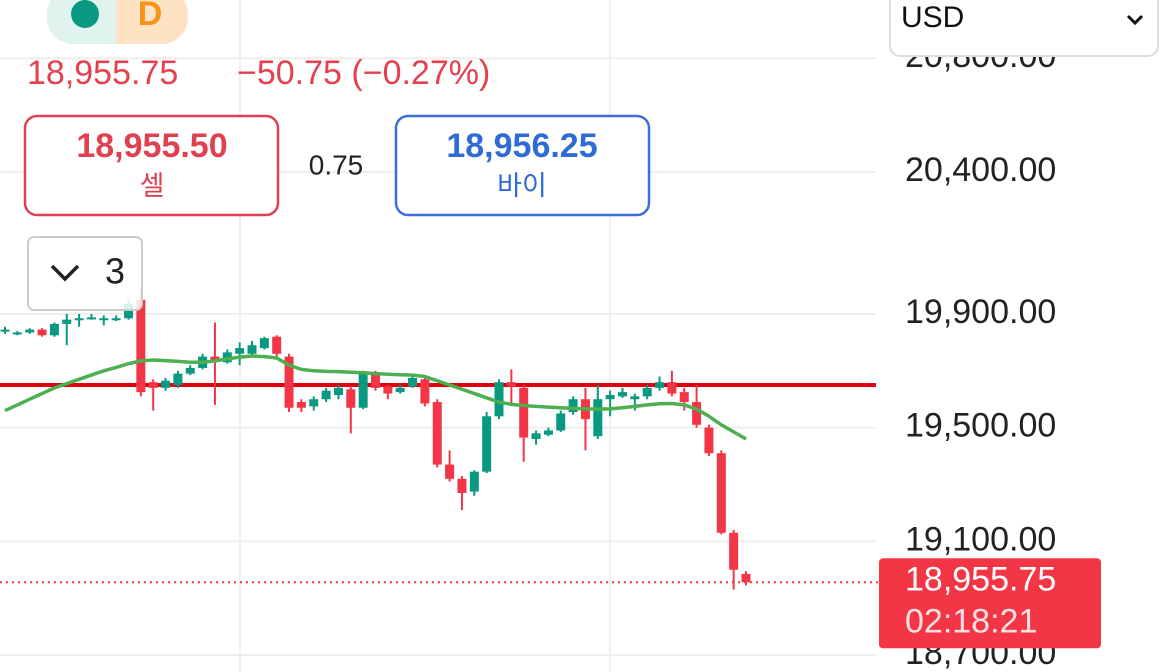 The image size is (1170, 672). Describe the element at coordinates (521, 146) in the screenshot. I see `buy-price: 18,956.25` at that location.